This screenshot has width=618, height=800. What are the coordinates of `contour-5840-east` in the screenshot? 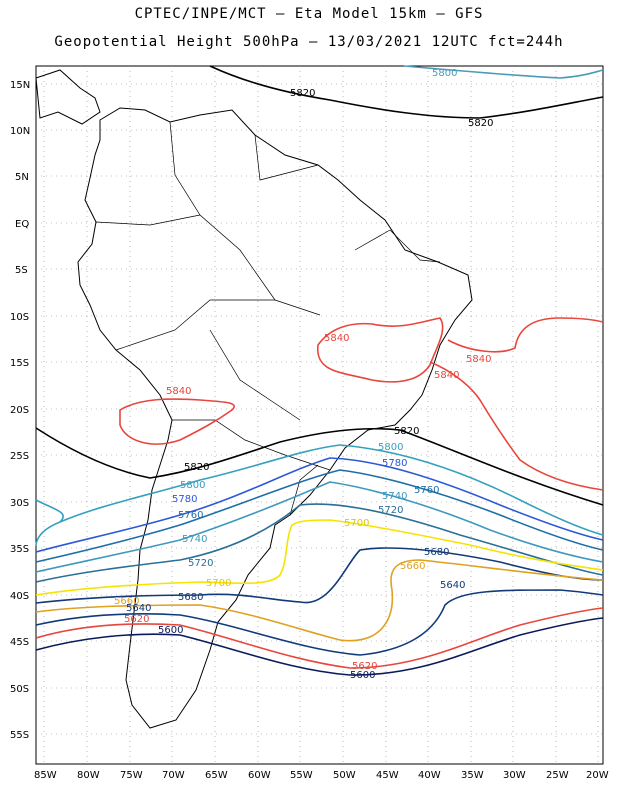 It's located at (525, 335).